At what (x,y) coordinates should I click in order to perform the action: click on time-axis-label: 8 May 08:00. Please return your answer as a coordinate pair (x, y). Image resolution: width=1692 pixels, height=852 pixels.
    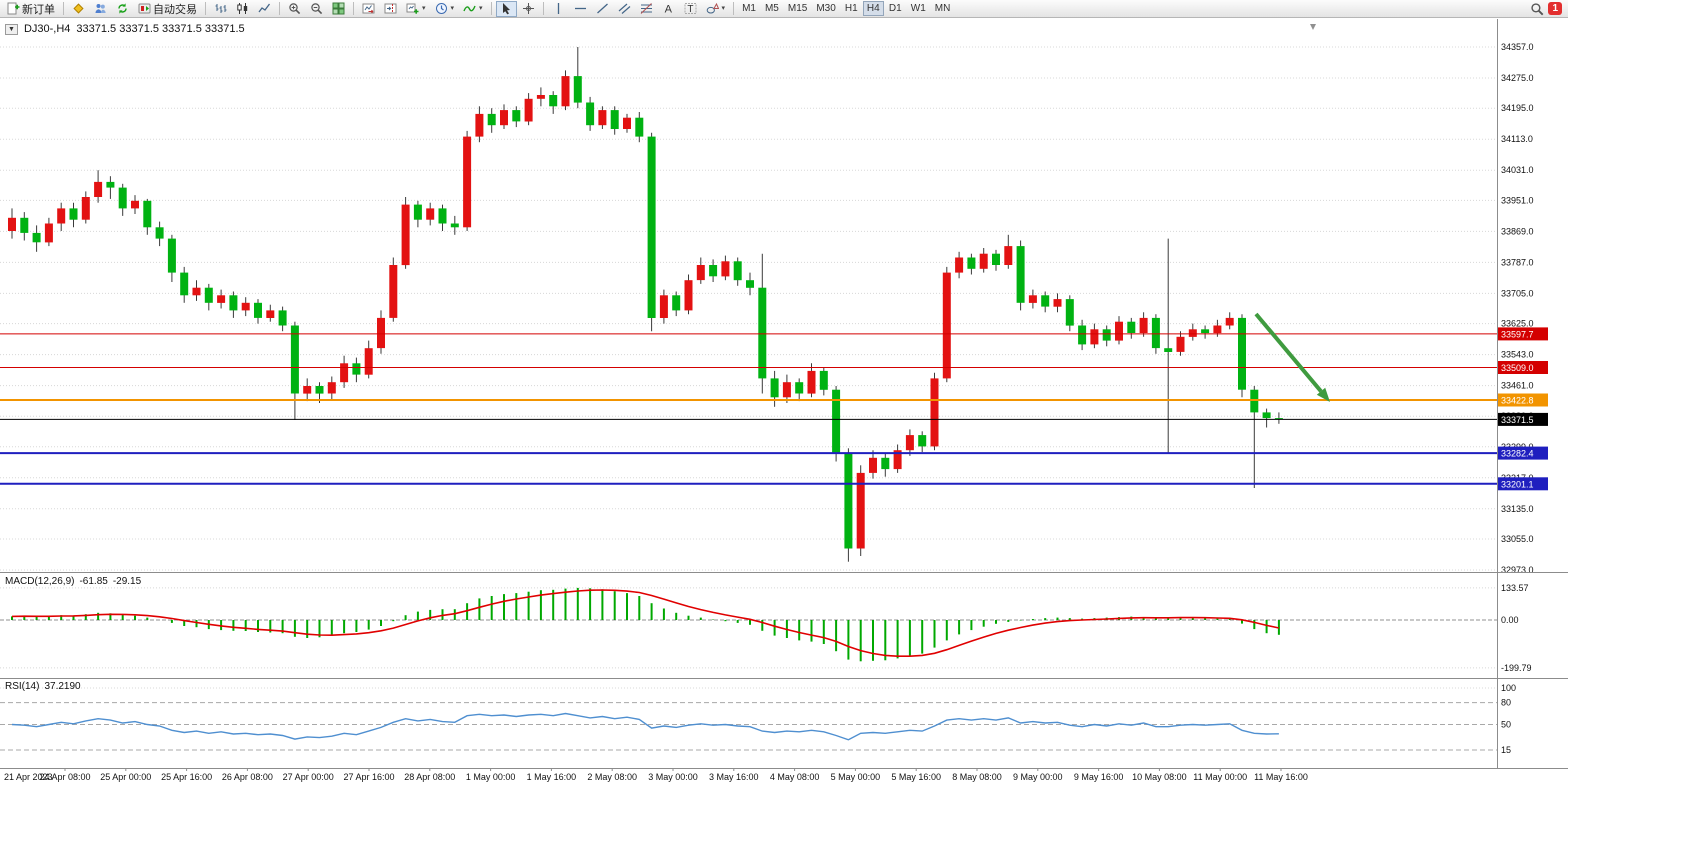
    Looking at the image, I should click on (977, 777).